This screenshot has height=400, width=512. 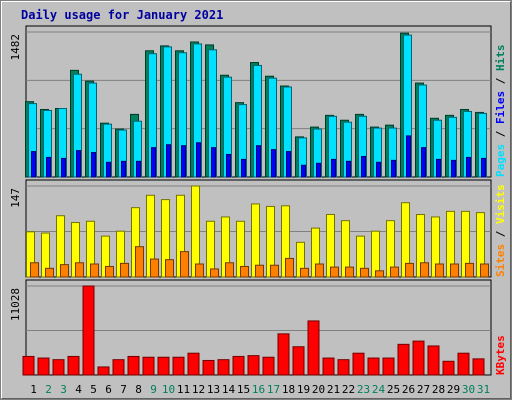 What do you see at coordinates (122, 15) in the screenshot?
I see `chart-title: Daily usage for January 2021` at bounding box center [122, 15].